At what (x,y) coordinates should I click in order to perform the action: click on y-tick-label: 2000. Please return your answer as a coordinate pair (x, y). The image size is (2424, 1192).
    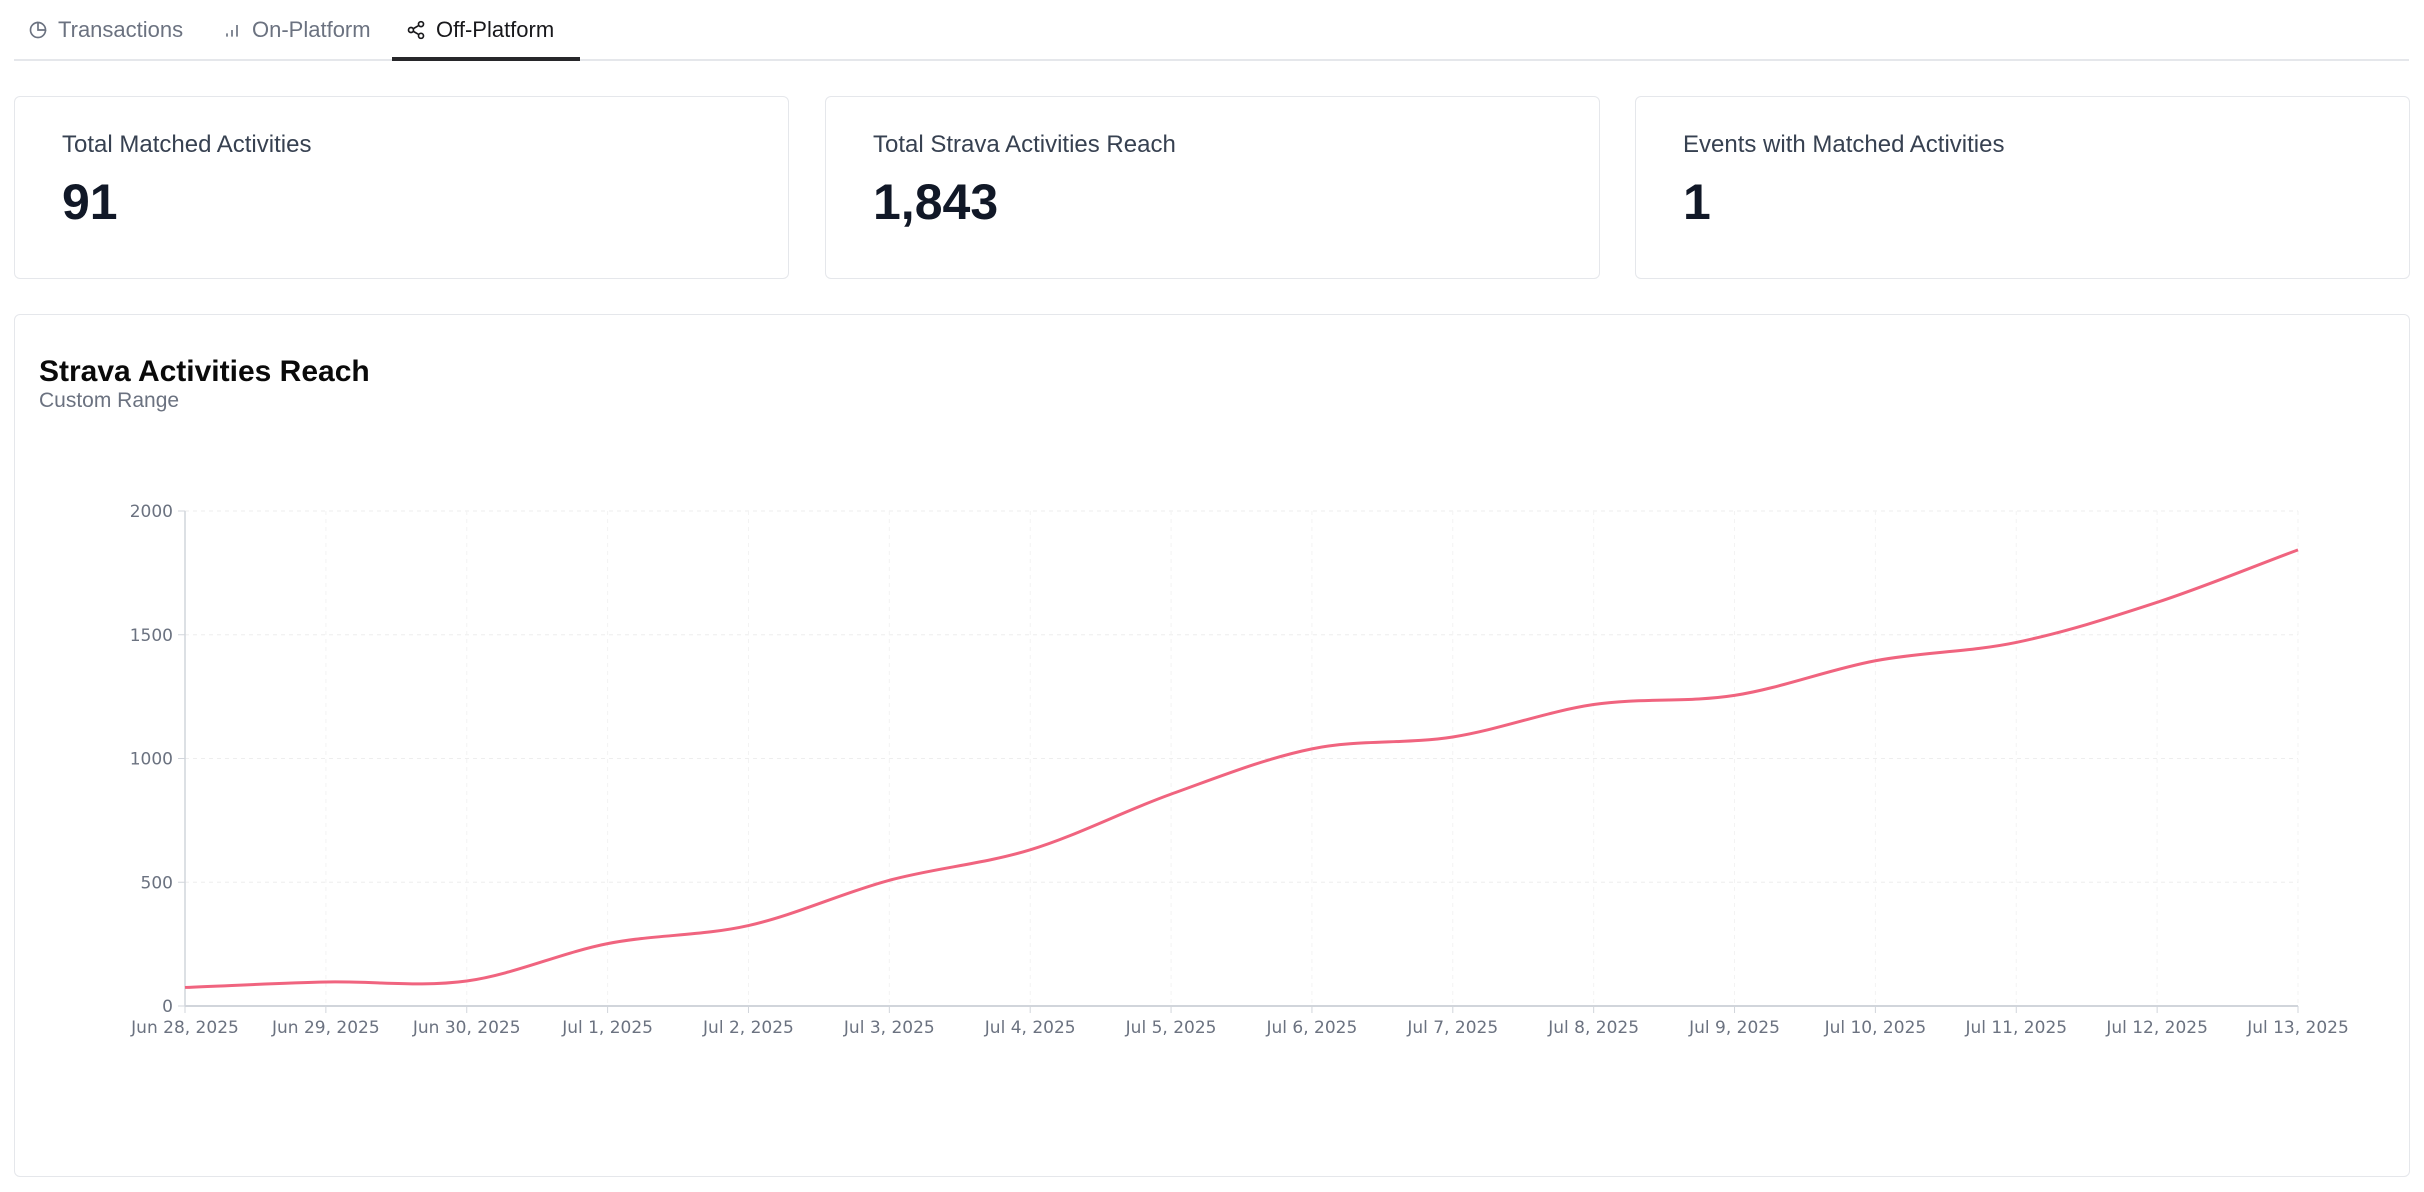
    Looking at the image, I should click on (151, 512).